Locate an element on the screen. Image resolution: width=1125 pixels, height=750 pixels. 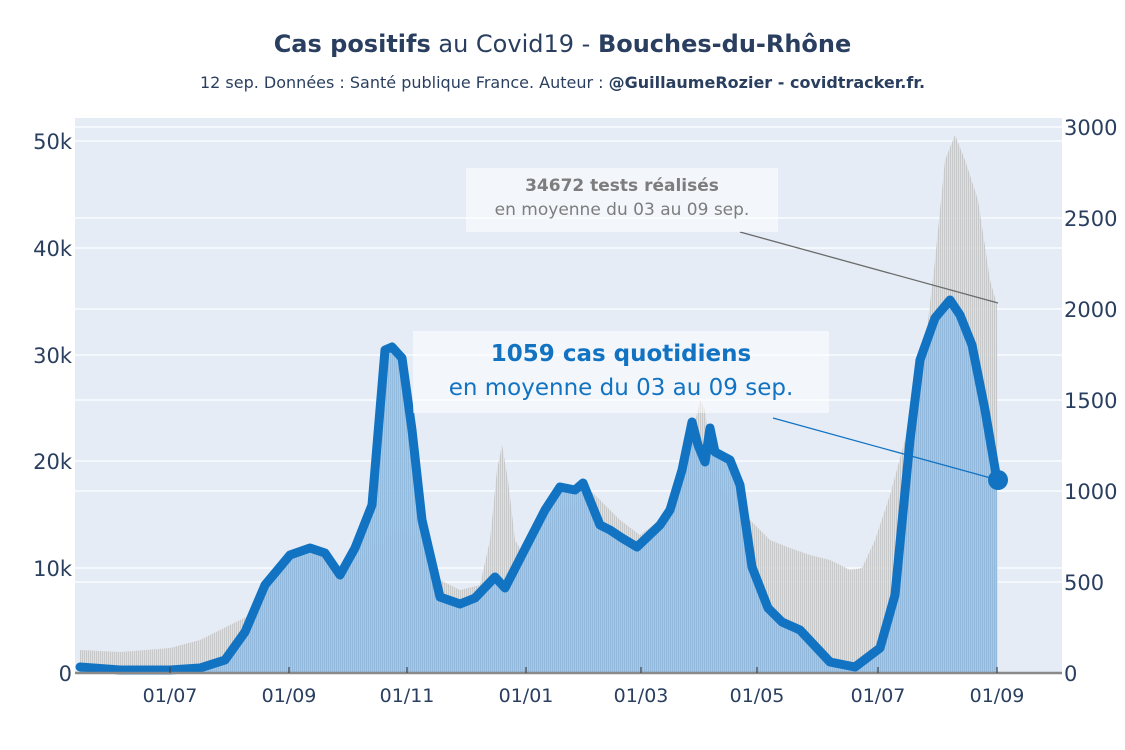
left-tick-50k: 50k is located at coordinates (53, 142).